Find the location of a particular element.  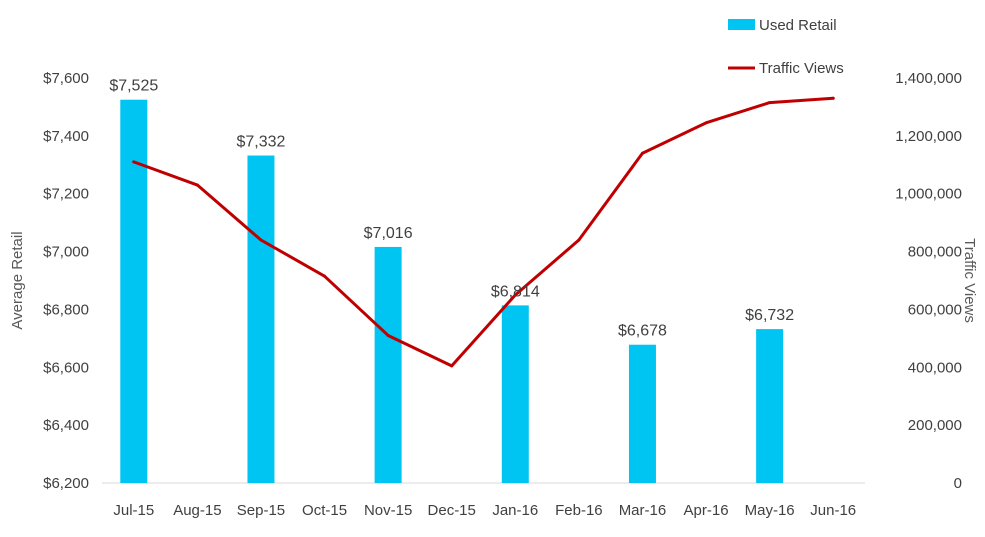

y2-tick-label: 1,000,000 is located at coordinates (928, 194).